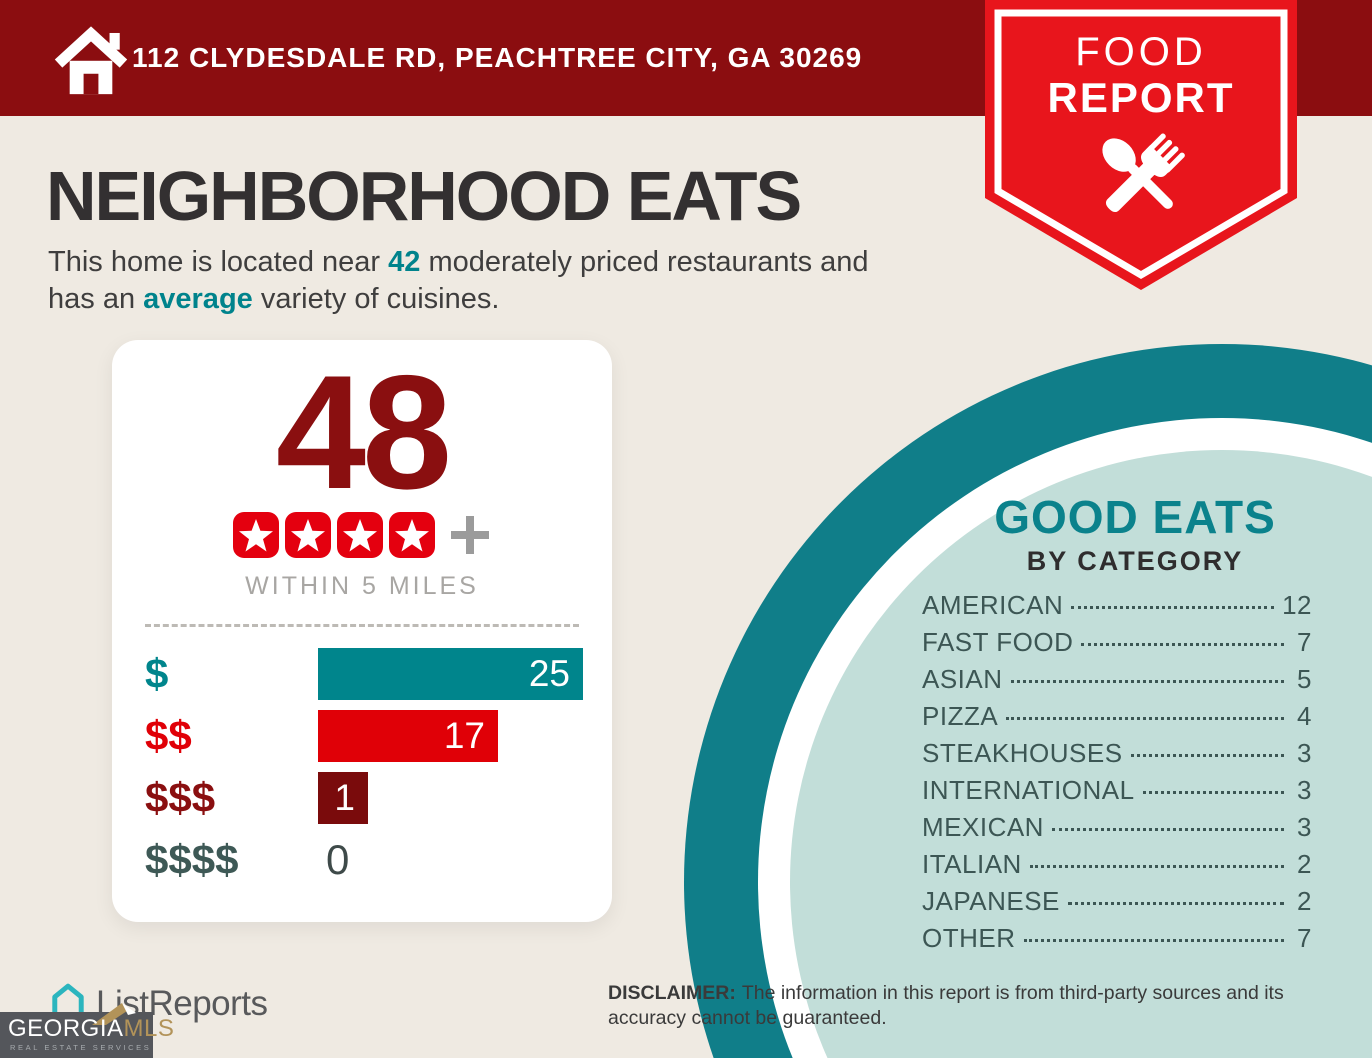  I want to click on ribbon-title-food: FOOD, so click(1141, 52).